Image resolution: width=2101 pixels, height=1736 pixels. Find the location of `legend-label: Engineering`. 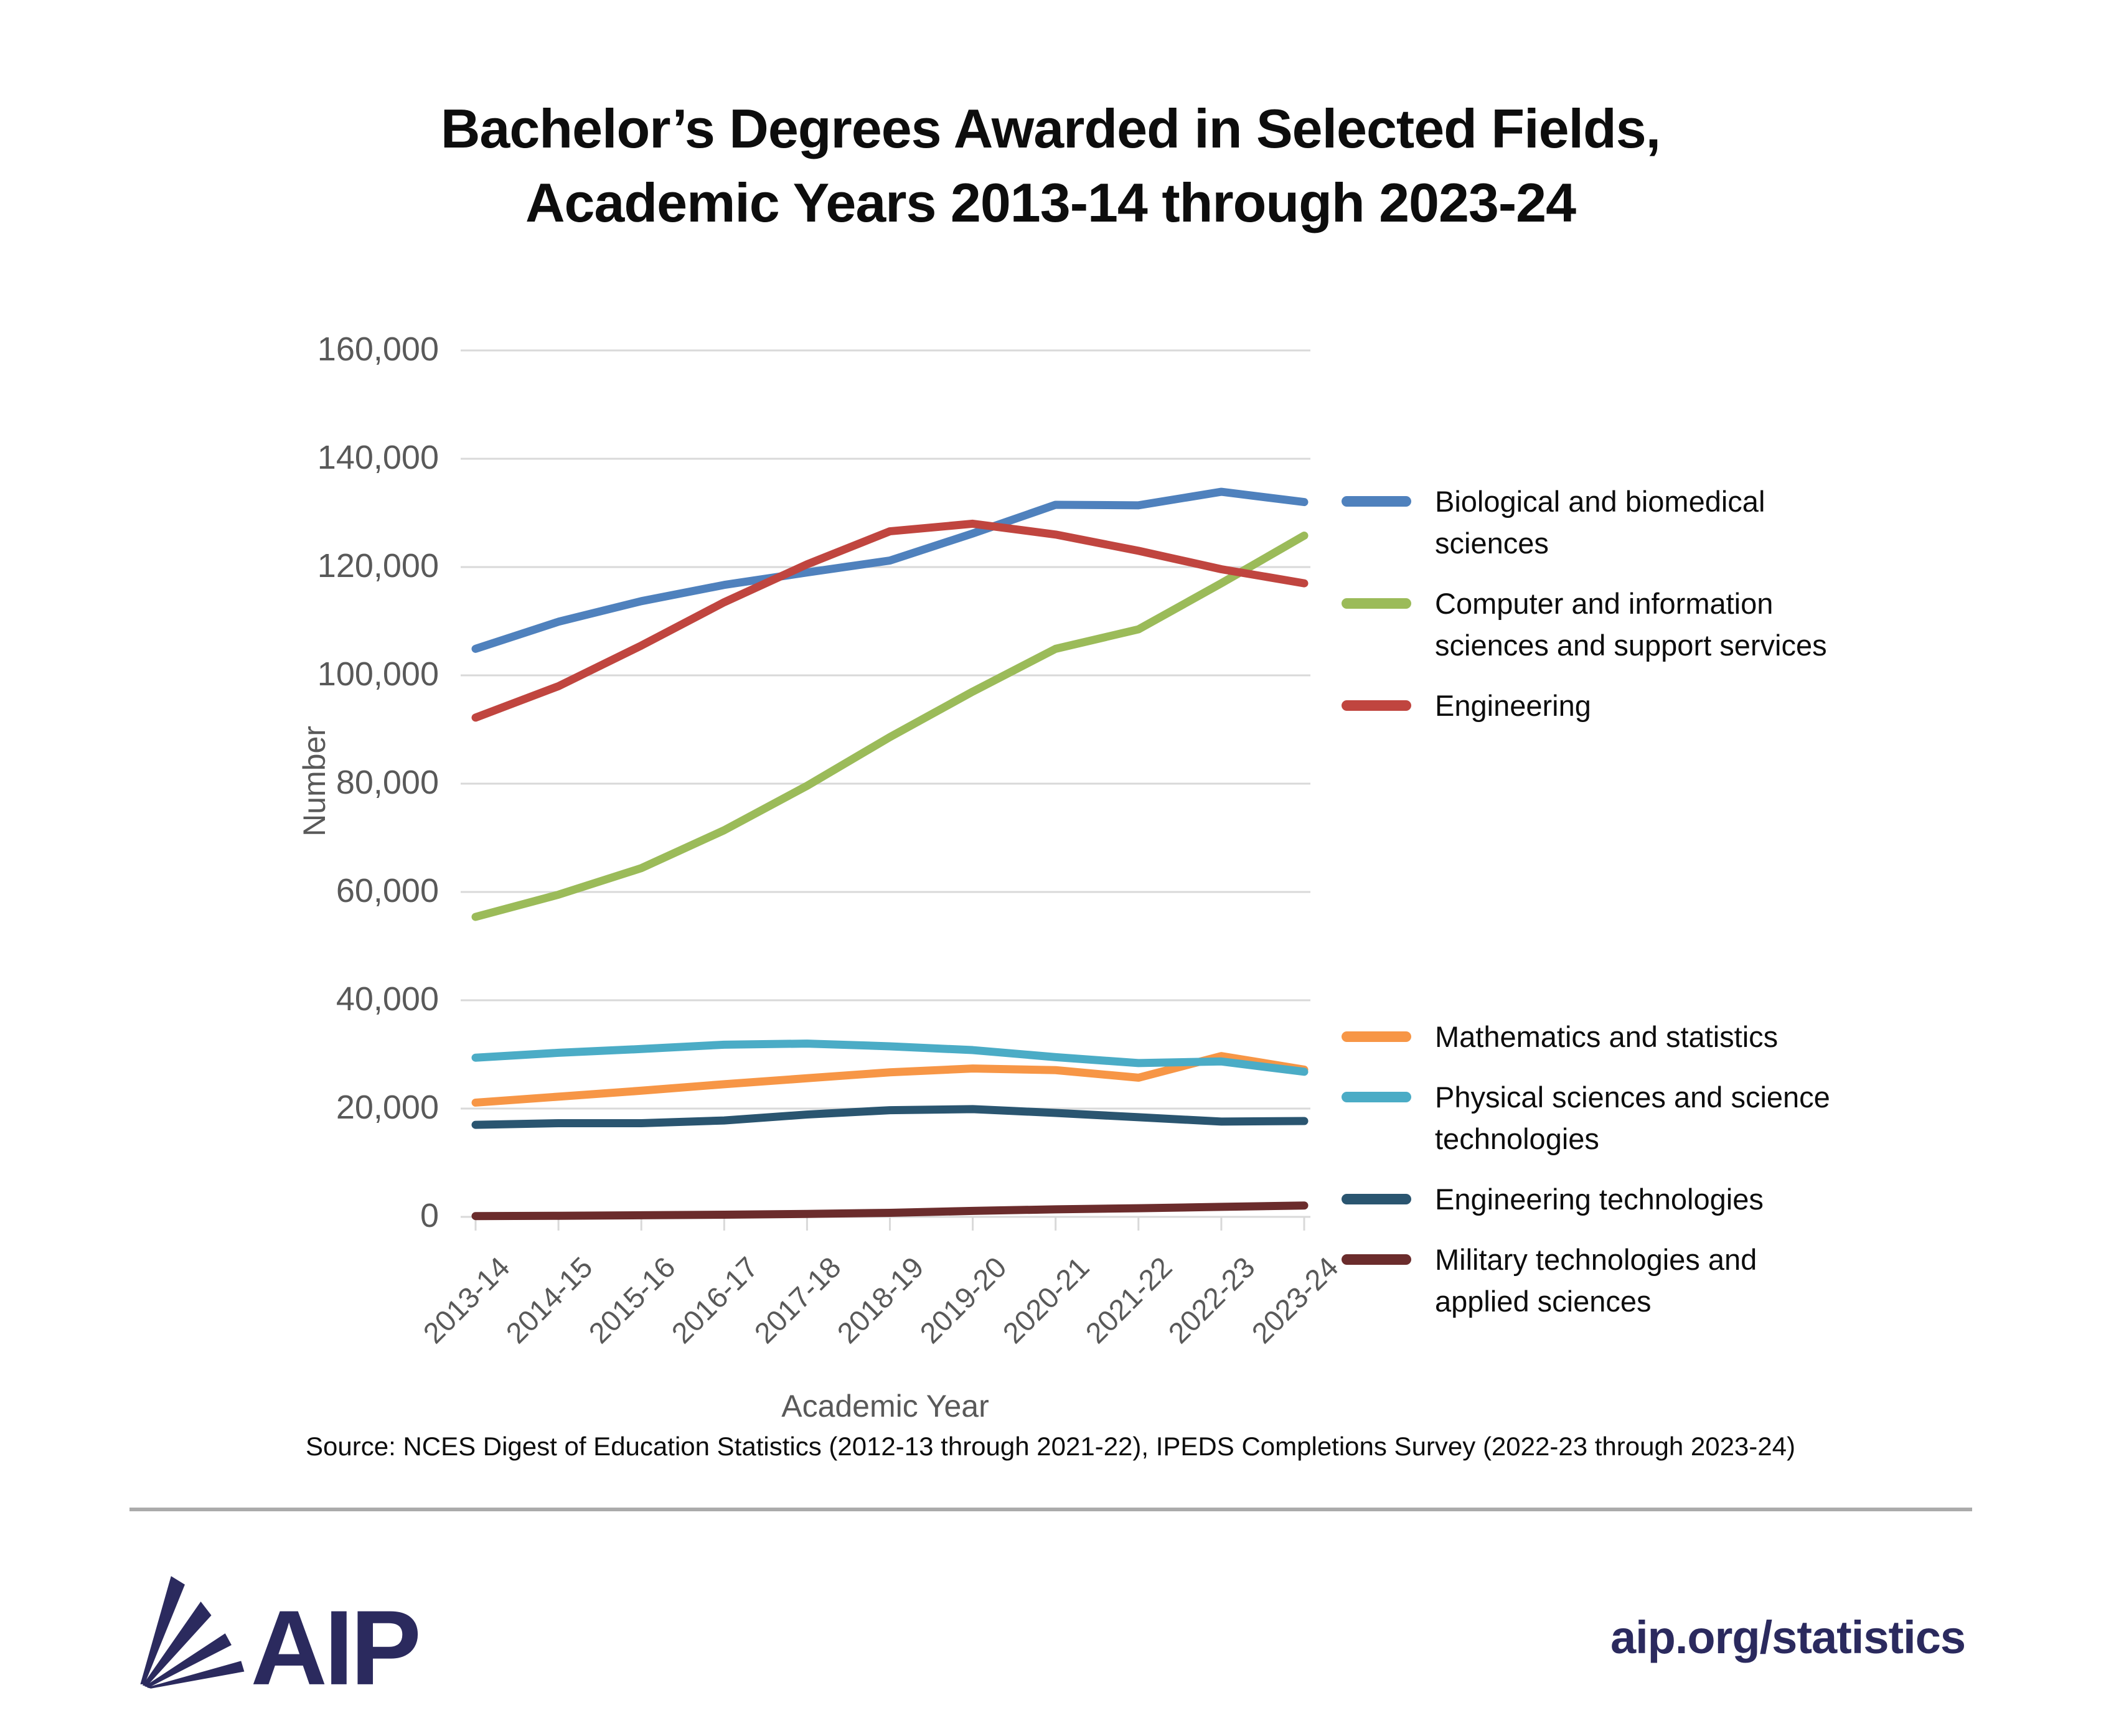

legend-label: Engineering is located at coordinates (1513, 705).